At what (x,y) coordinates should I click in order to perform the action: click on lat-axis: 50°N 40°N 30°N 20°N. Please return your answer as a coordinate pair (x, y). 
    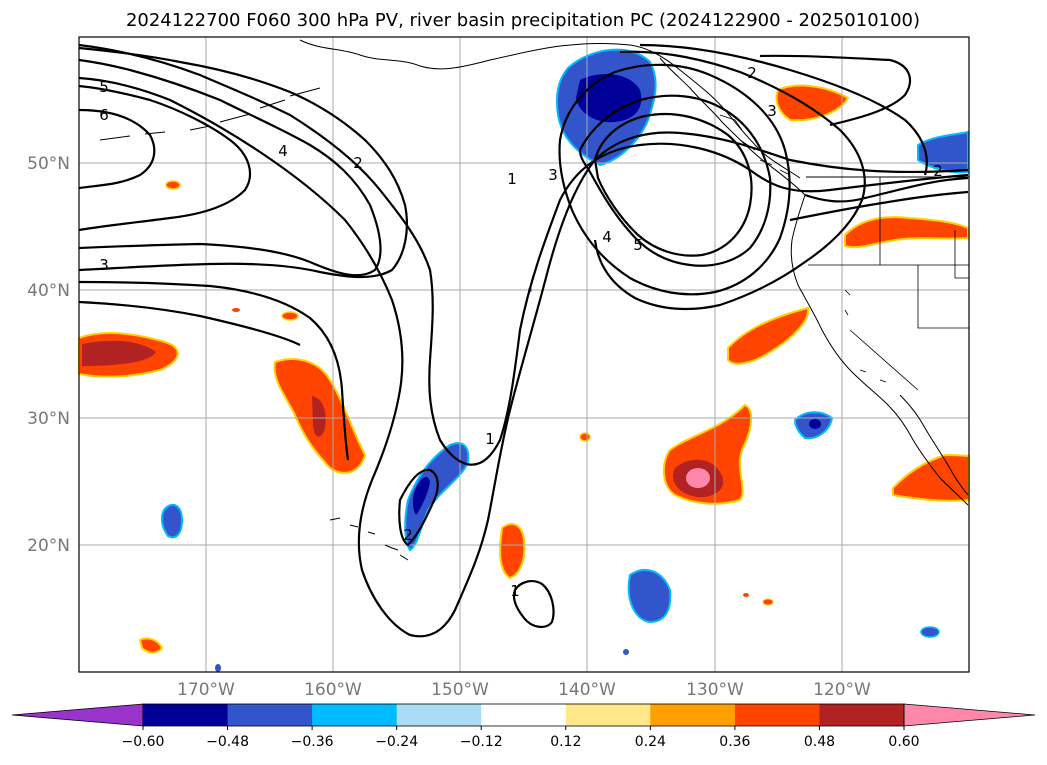
    Looking at the image, I should click on (48, 355).